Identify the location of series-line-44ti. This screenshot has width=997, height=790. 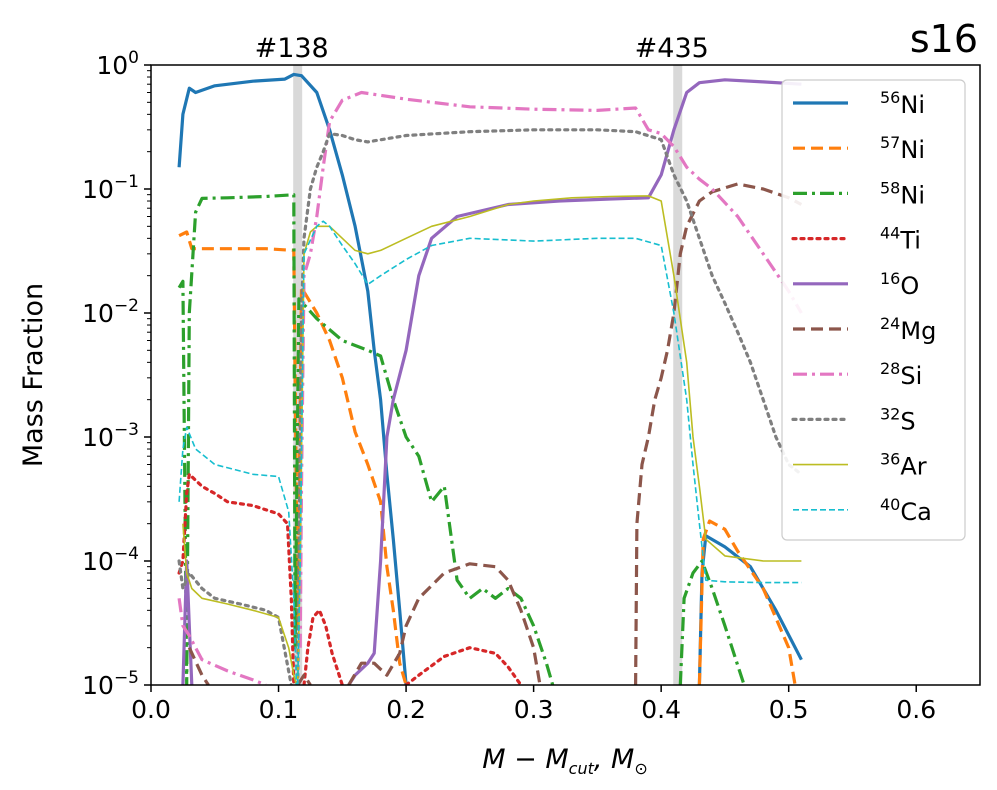
(350, 578).